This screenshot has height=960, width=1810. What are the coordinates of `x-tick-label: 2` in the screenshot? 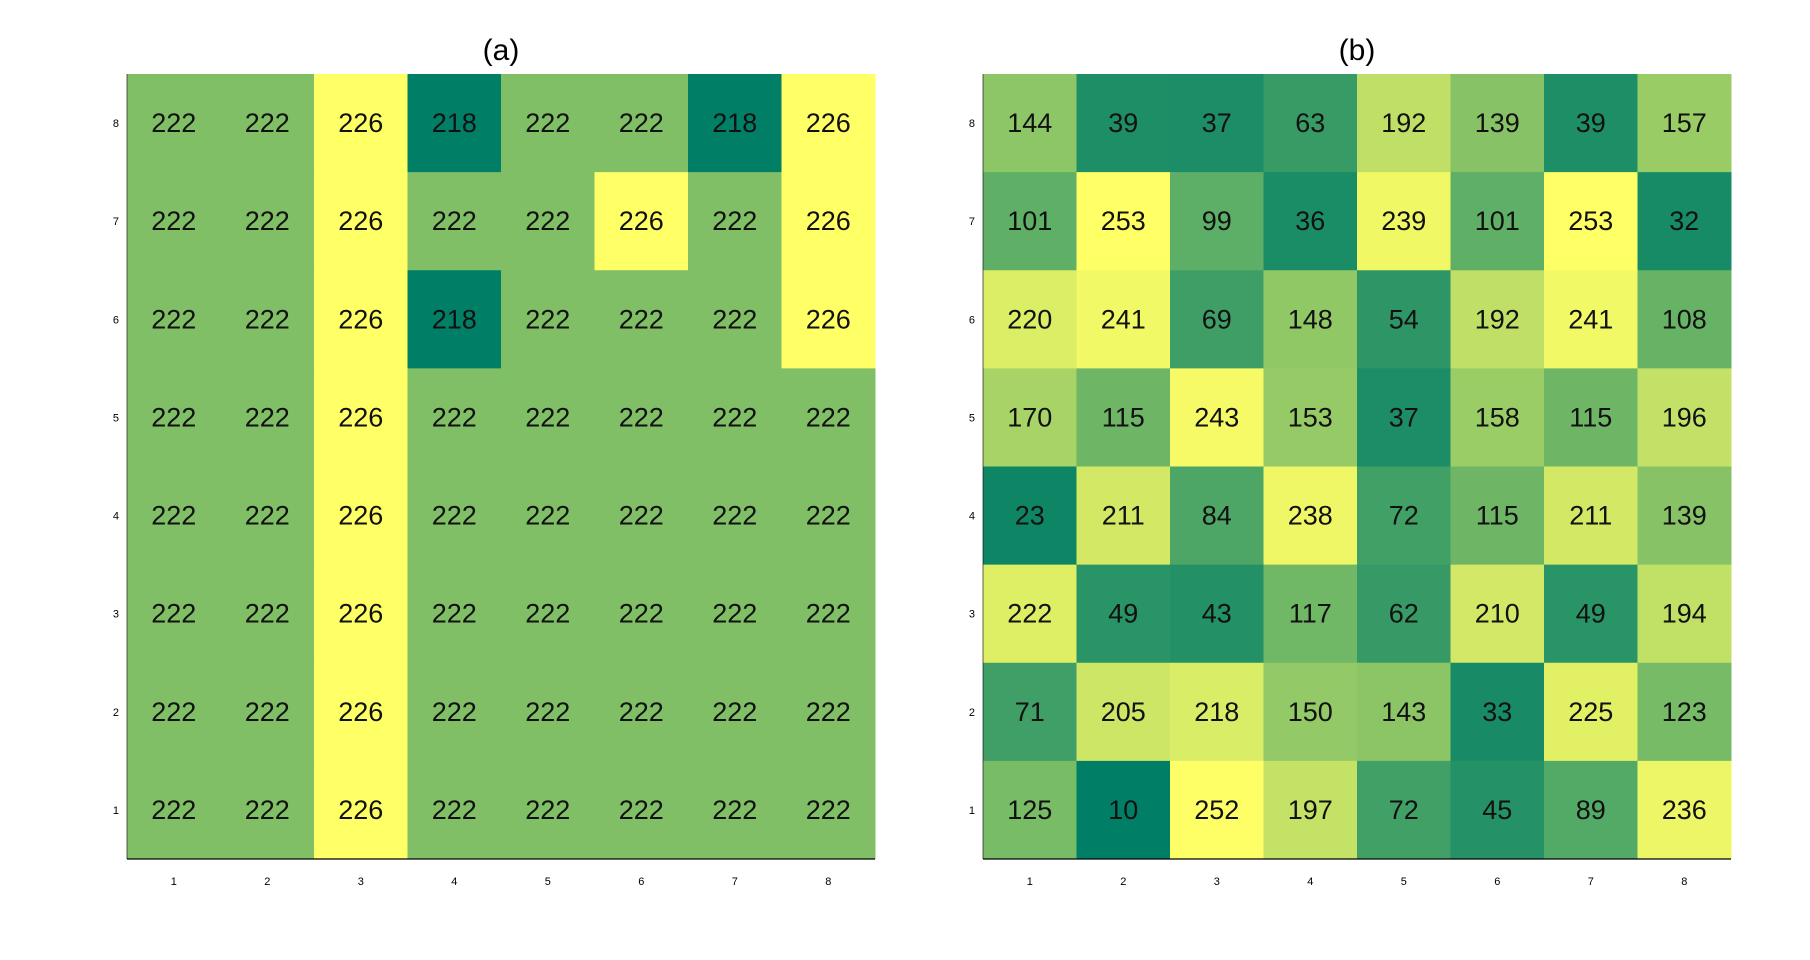 It's located at (267, 882).